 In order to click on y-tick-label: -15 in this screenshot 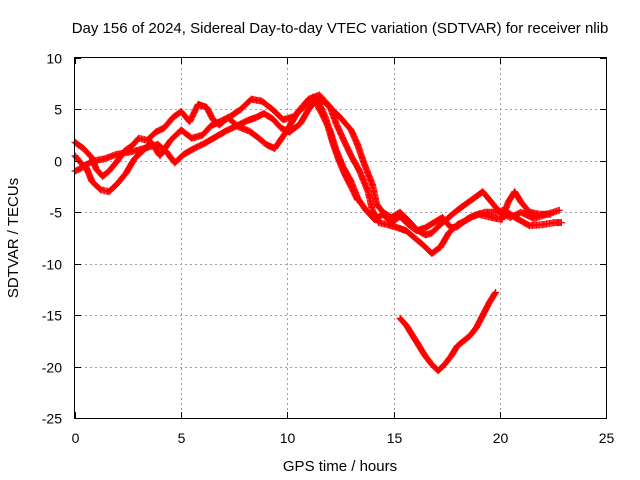, I will do `click(52, 316)`.